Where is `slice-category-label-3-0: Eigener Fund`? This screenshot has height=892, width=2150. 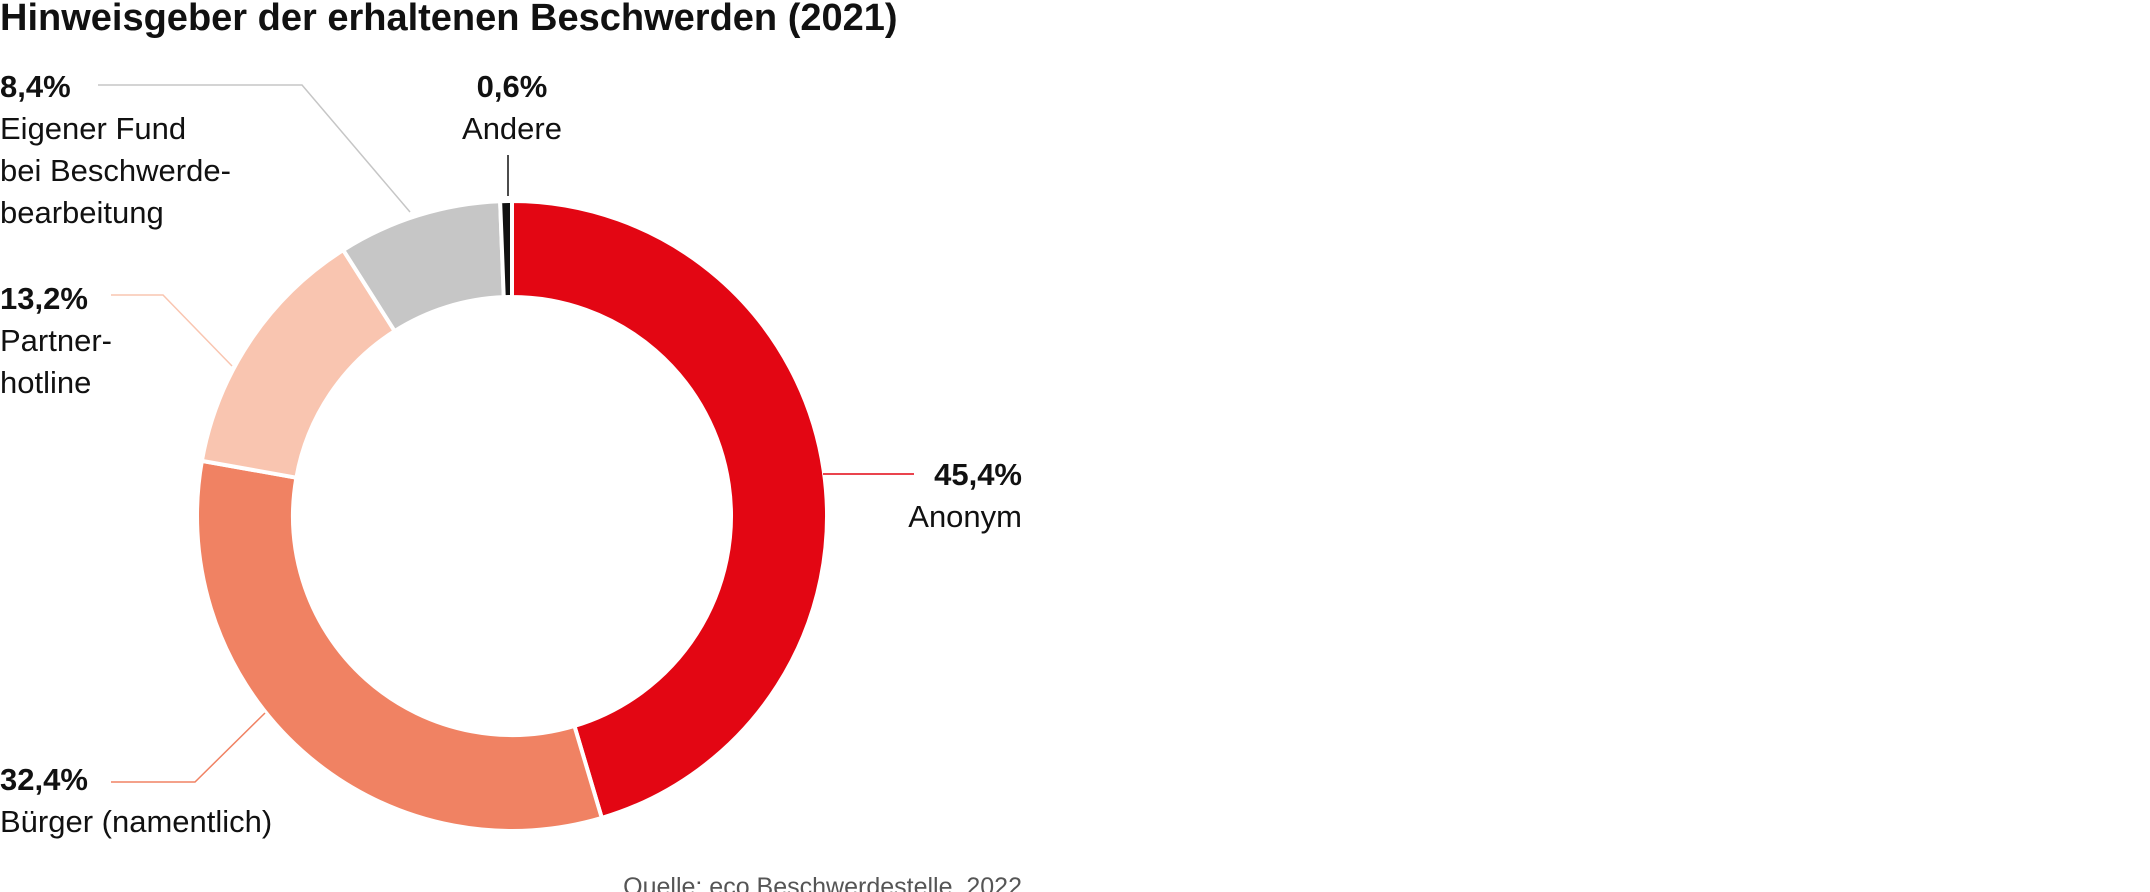 slice-category-label-3-0: Eigener Fund is located at coordinates (93, 128).